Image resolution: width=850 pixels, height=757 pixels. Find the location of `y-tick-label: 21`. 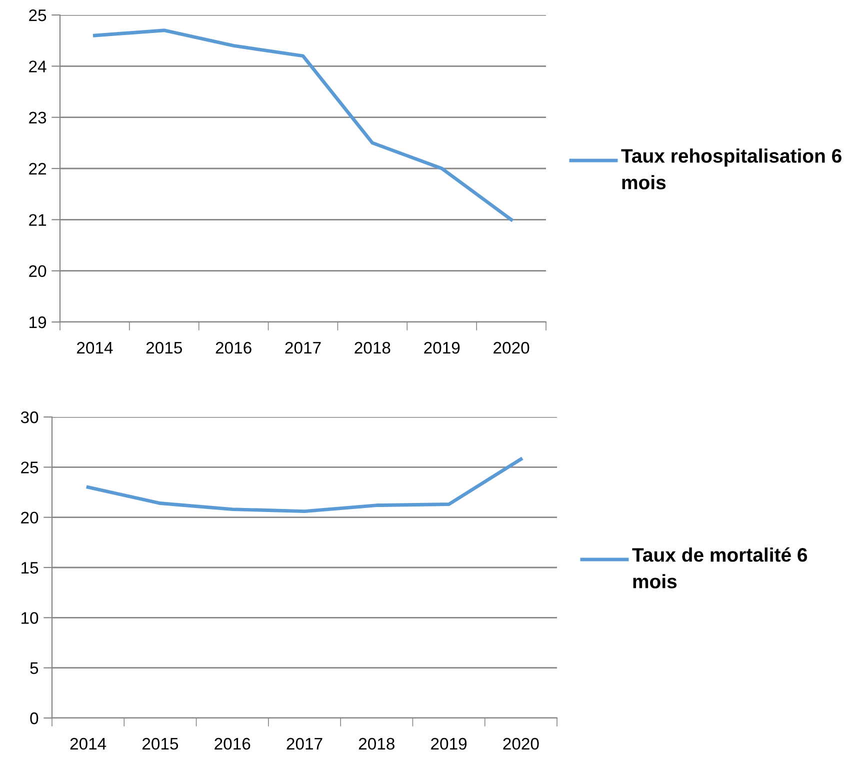

y-tick-label: 21 is located at coordinates (37, 220).